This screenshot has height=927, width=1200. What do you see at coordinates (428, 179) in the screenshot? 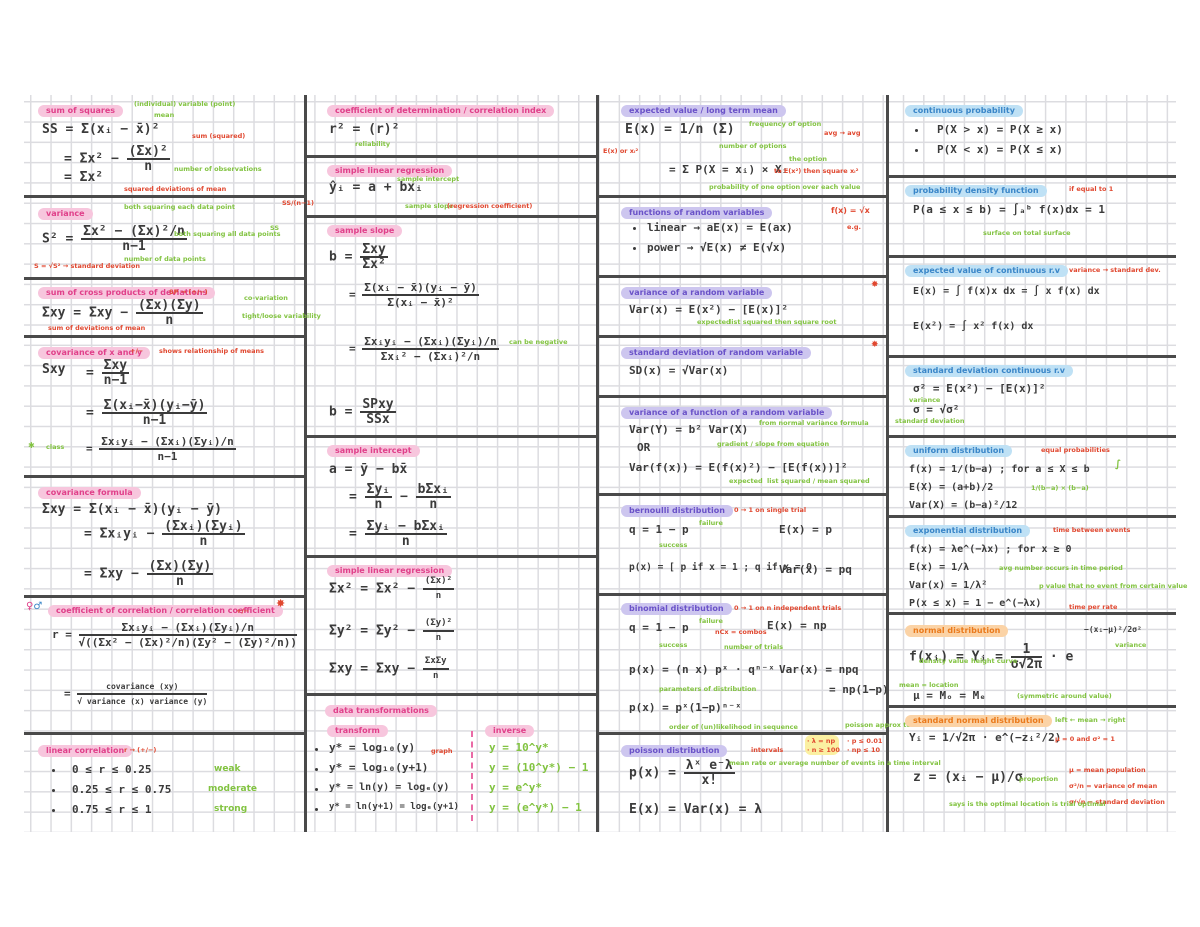
I see `annotation: sample intercept` at bounding box center [428, 179].